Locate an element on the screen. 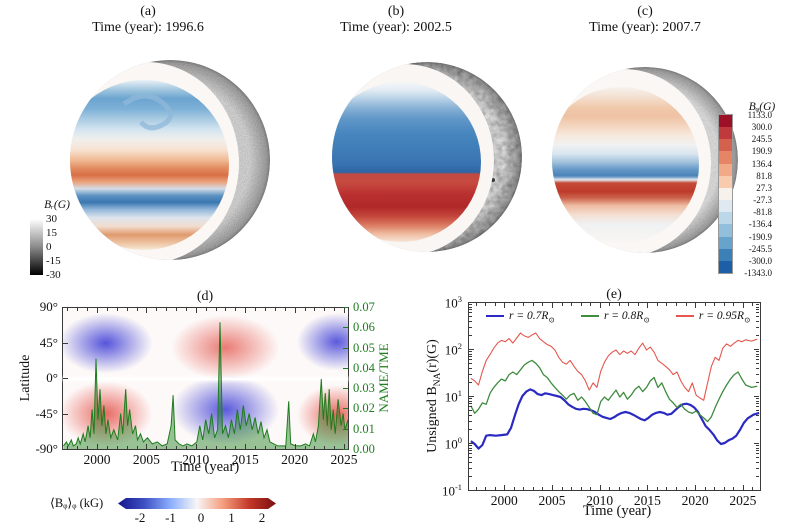 This screenshot has width=800, height=530. panel-d-equator-line is located at coordinates (205, 378).